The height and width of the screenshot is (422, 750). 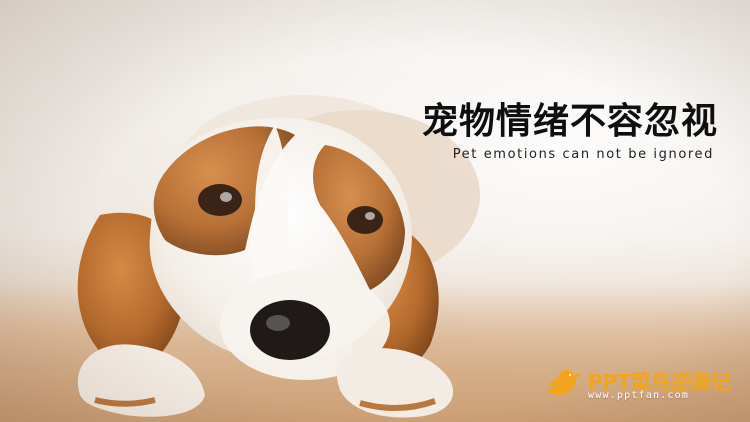 What do you see at coordinates (639, 395) in the screenshot?
I see `brand-url: www.pptfan.com` at bounding box center [639, 395].